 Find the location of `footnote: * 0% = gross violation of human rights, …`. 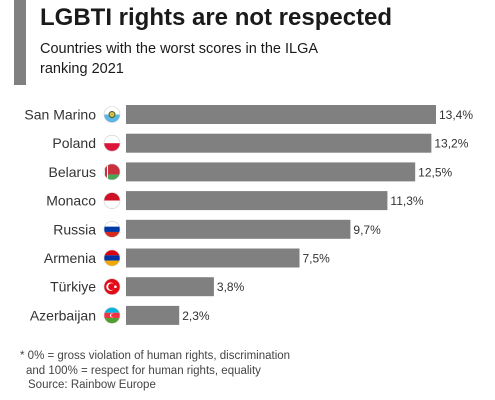

footnote: * 0% = gross violation of human rights, … is located at coordinates (155, 371).